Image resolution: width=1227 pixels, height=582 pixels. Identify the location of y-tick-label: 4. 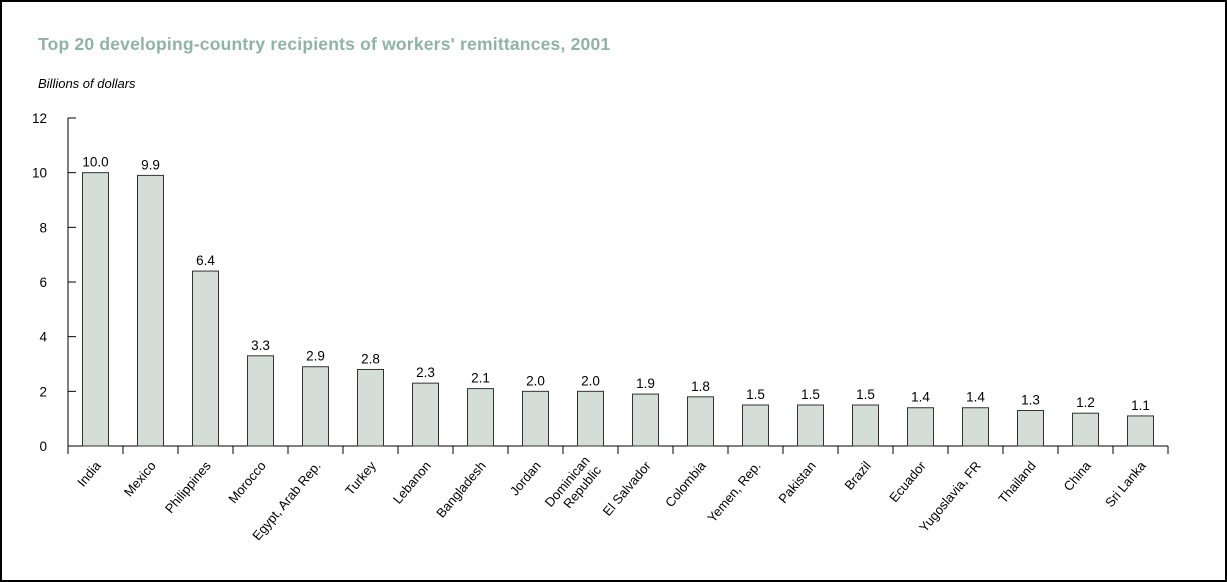
(43, 337).